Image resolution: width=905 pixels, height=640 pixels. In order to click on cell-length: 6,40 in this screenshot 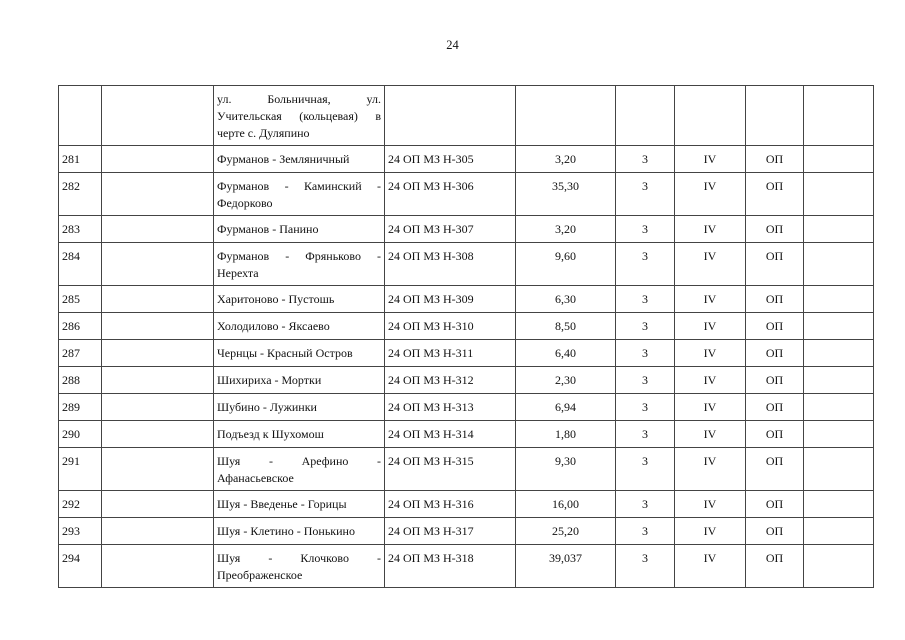, I will do `click(565, 353)`.